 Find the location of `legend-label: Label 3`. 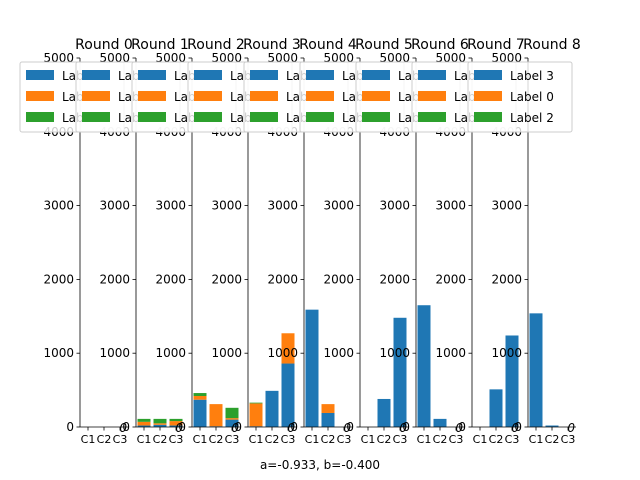

legend-label: Label 3 is located at coordinates (532, 76).